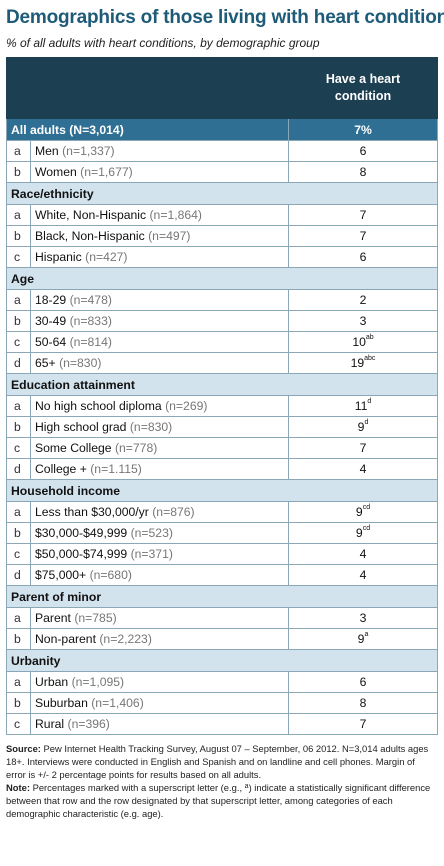 The height and width of the screenshot is (866, 444). I want to click on header-blank-cell, so click(147, 88).